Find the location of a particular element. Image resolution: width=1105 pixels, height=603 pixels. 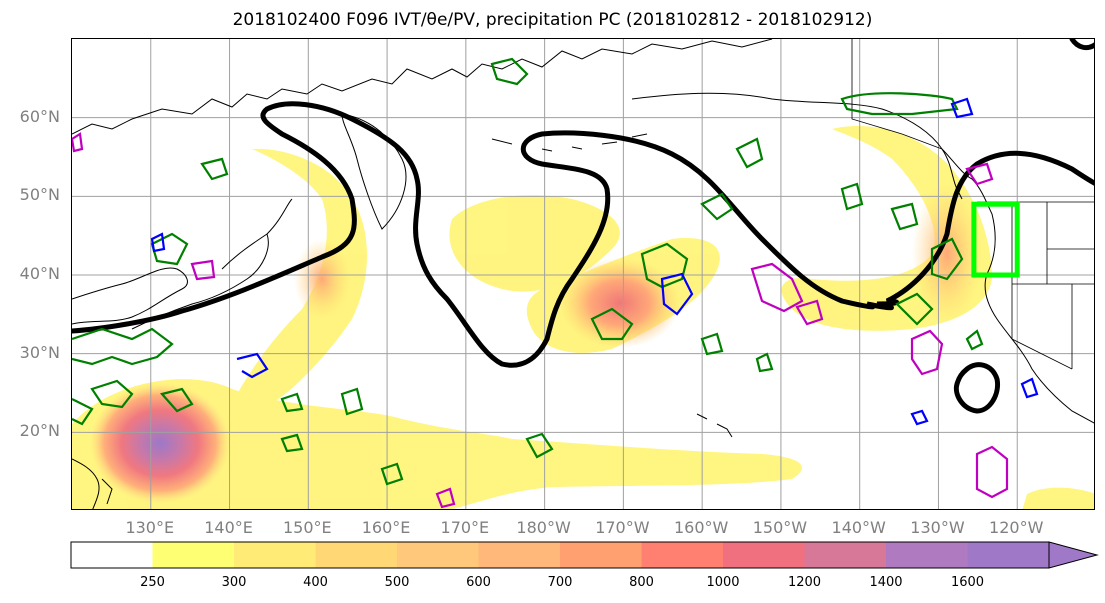

colorbar-tick-label: 250 is located at coordinates (152, 582).